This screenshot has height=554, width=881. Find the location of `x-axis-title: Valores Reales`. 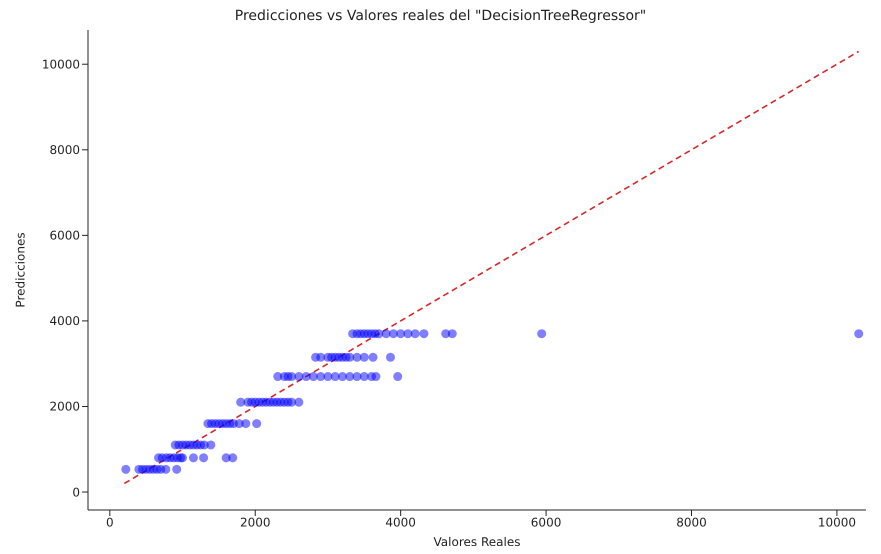

x-axis-title: Valores Reales is located at coordinates (477, 542).